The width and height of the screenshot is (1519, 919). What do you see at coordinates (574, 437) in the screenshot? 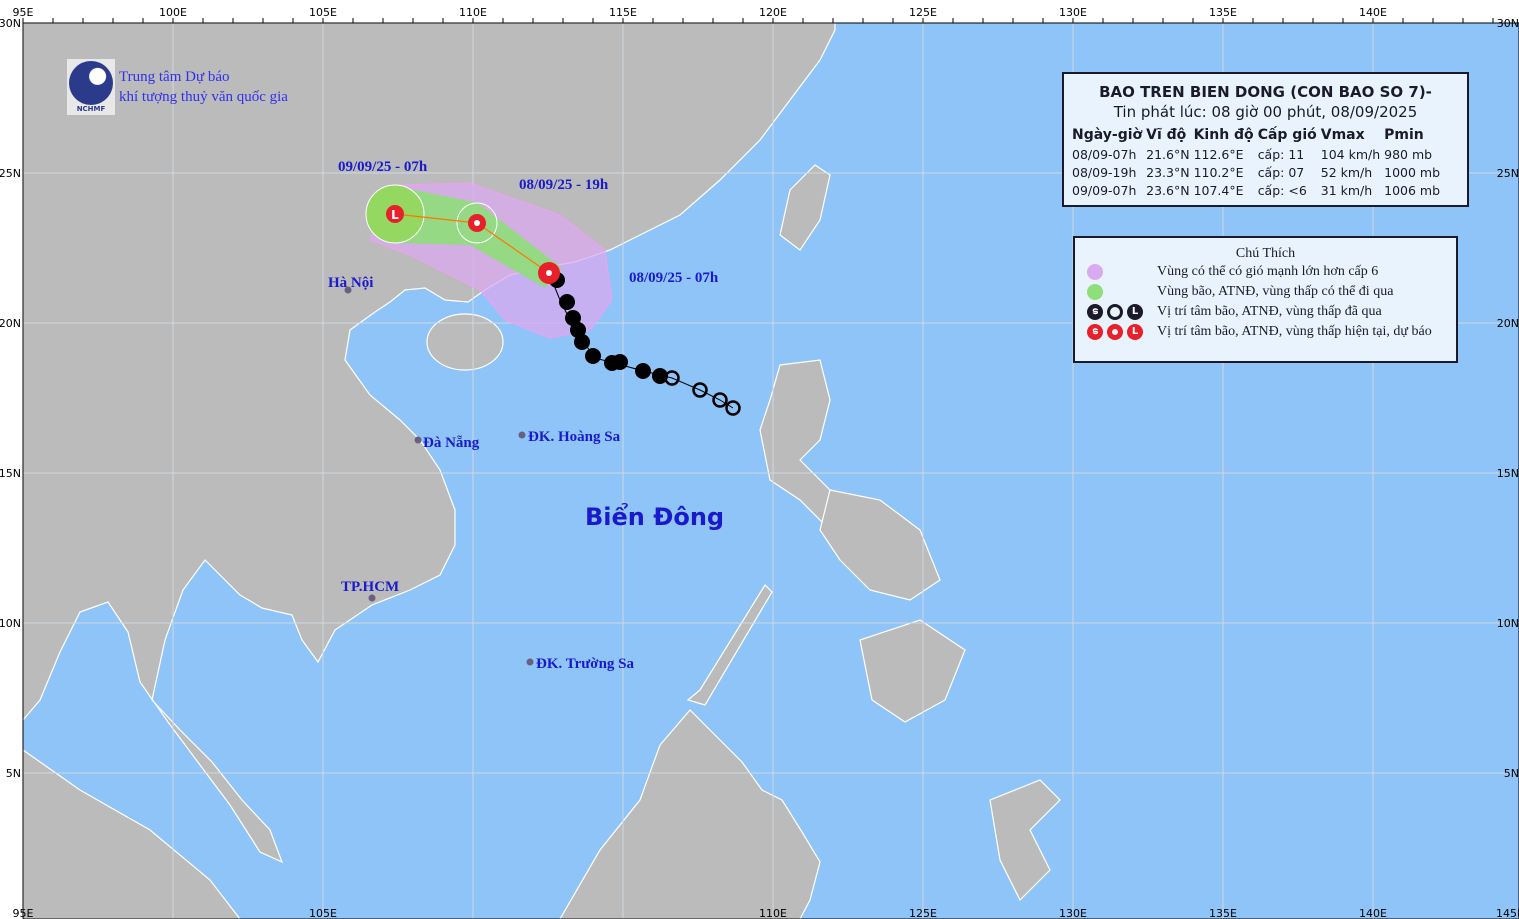
I see `svg-text: ĐK. Hoàng Sa` at bounding box center [574, 437].